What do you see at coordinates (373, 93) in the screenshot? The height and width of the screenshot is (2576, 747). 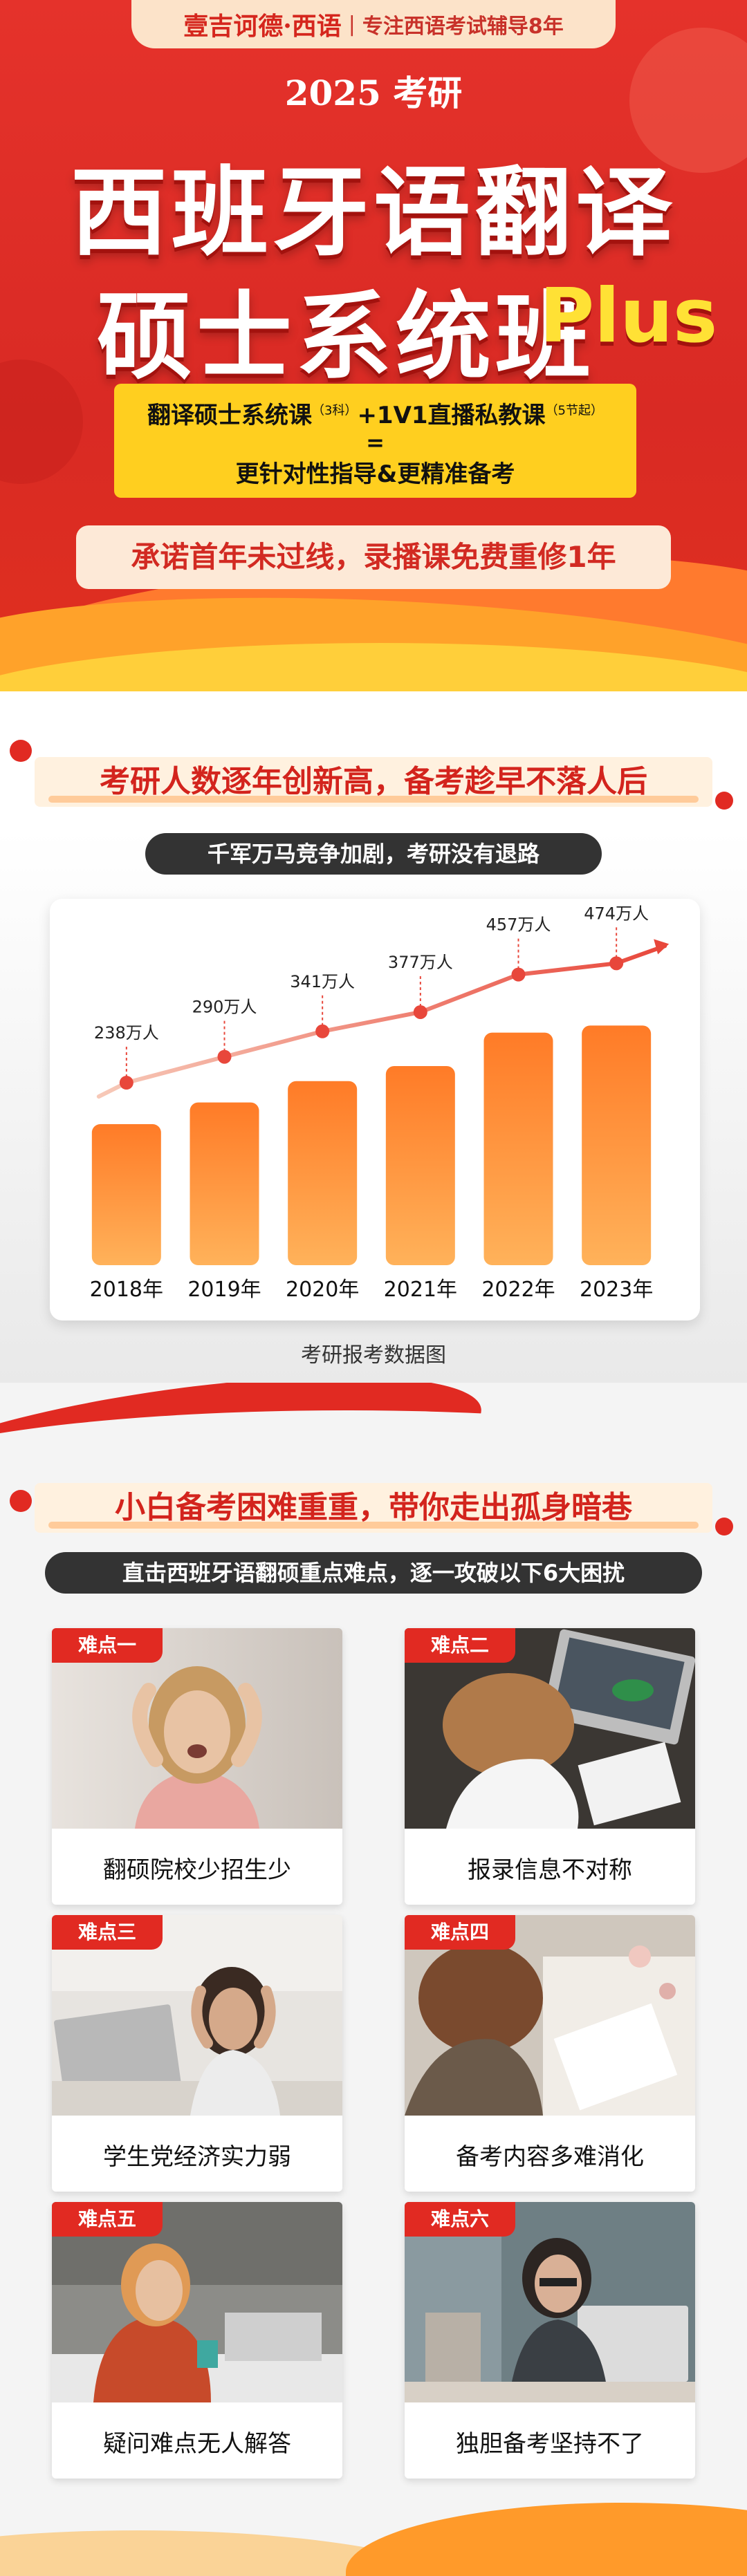 I see `year-title: 2025 考研` at bounding box center [373, 93].